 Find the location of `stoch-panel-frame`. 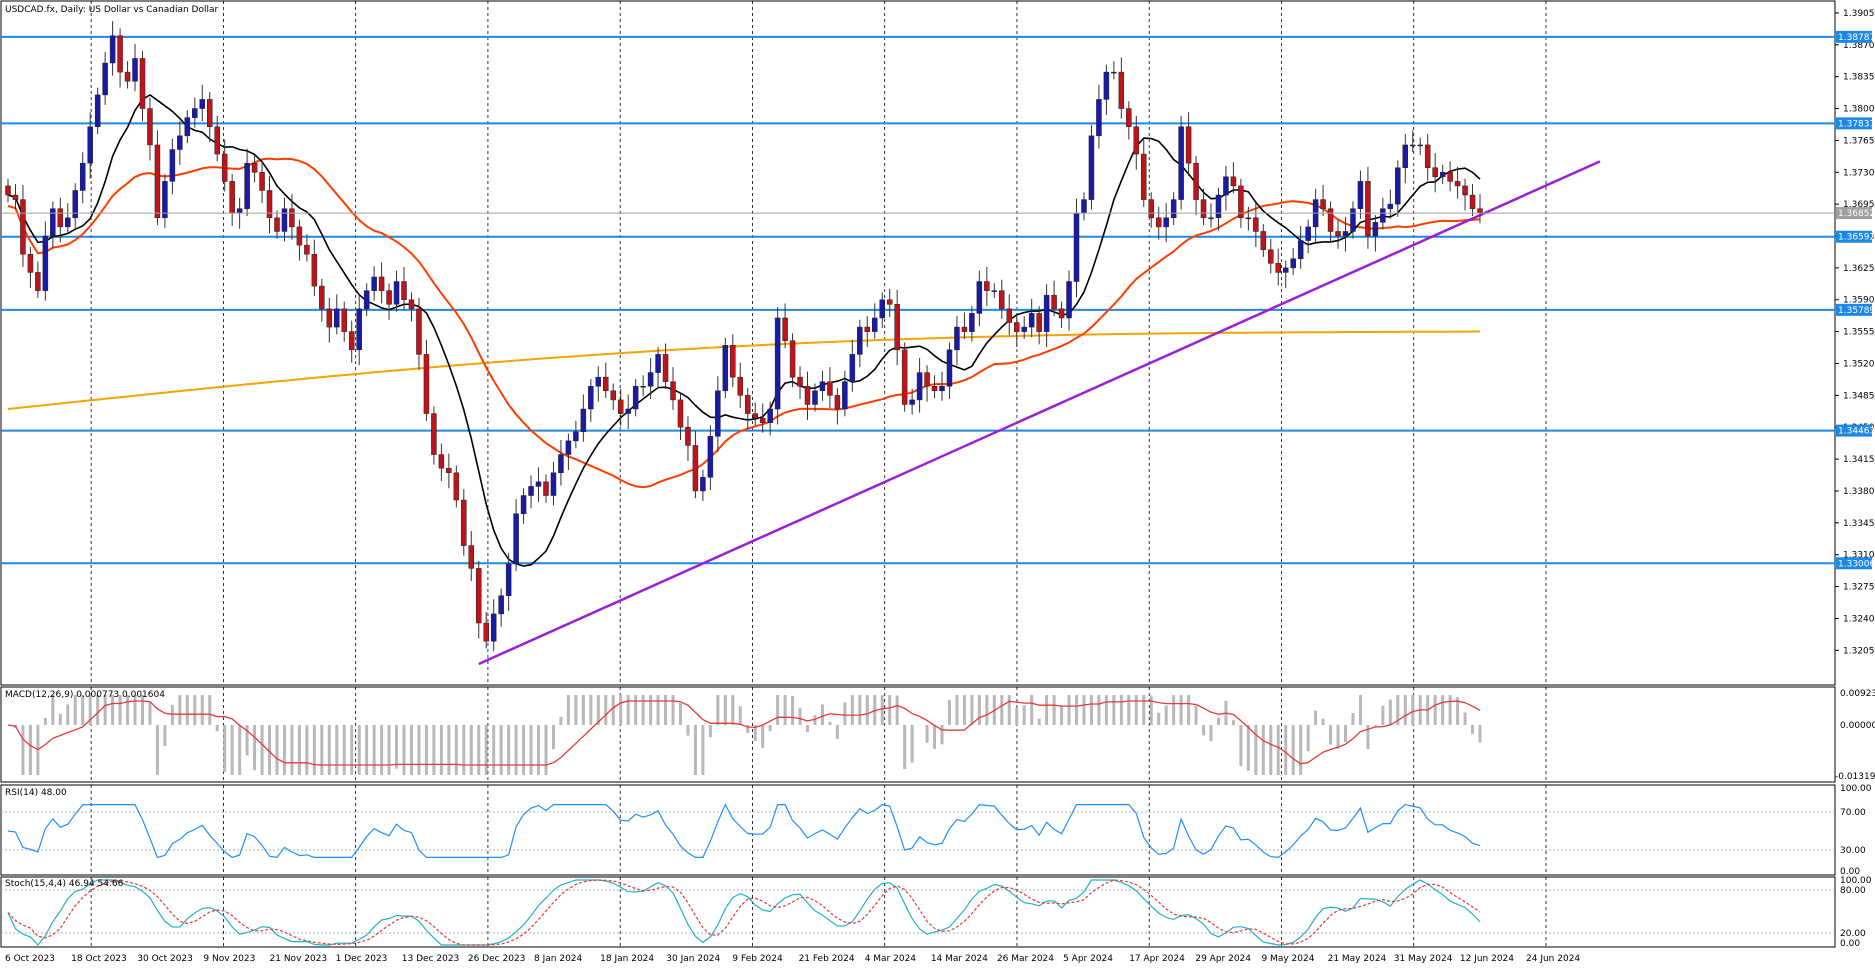

stoch-panel-frame is located at coordinates (918, 912).